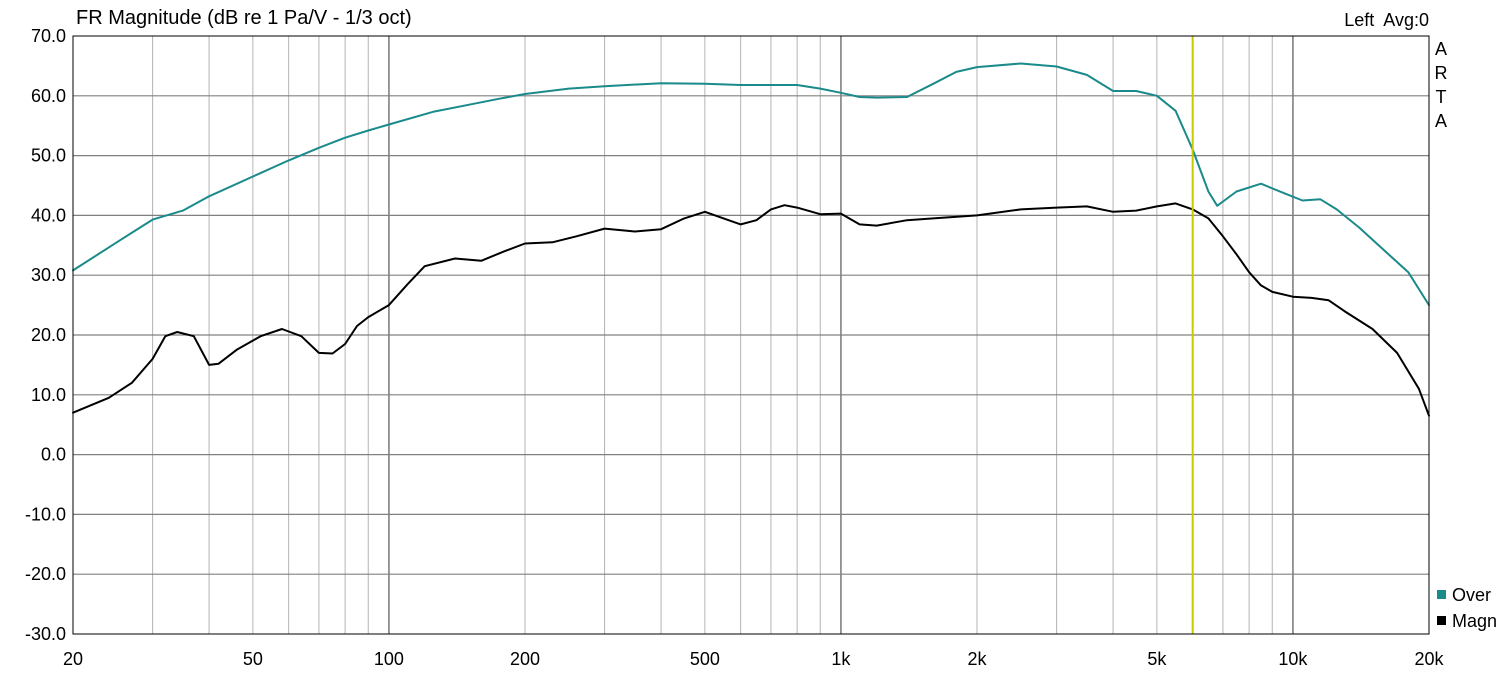  What do you see at coordinates (244, 18) in the screenshot?
I see `chart-title: FR Magnitude (dB re 1 Pa/V - 1/3 oct)` at bounding box center [244, 18].